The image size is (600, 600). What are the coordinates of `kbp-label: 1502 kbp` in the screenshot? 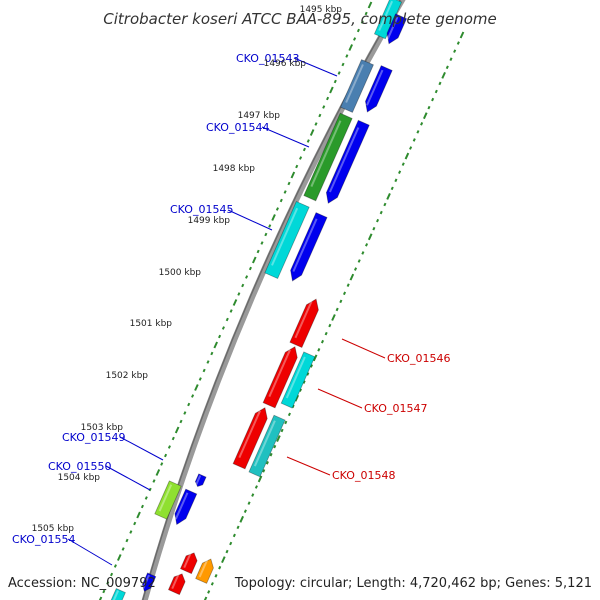 It's located at (127, 376).